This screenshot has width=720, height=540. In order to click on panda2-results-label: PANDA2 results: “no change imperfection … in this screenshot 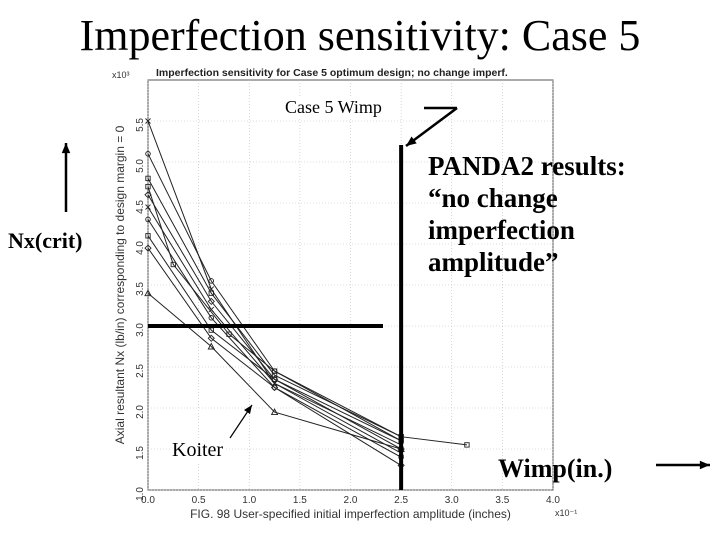, I will do `click(527, 214)`.